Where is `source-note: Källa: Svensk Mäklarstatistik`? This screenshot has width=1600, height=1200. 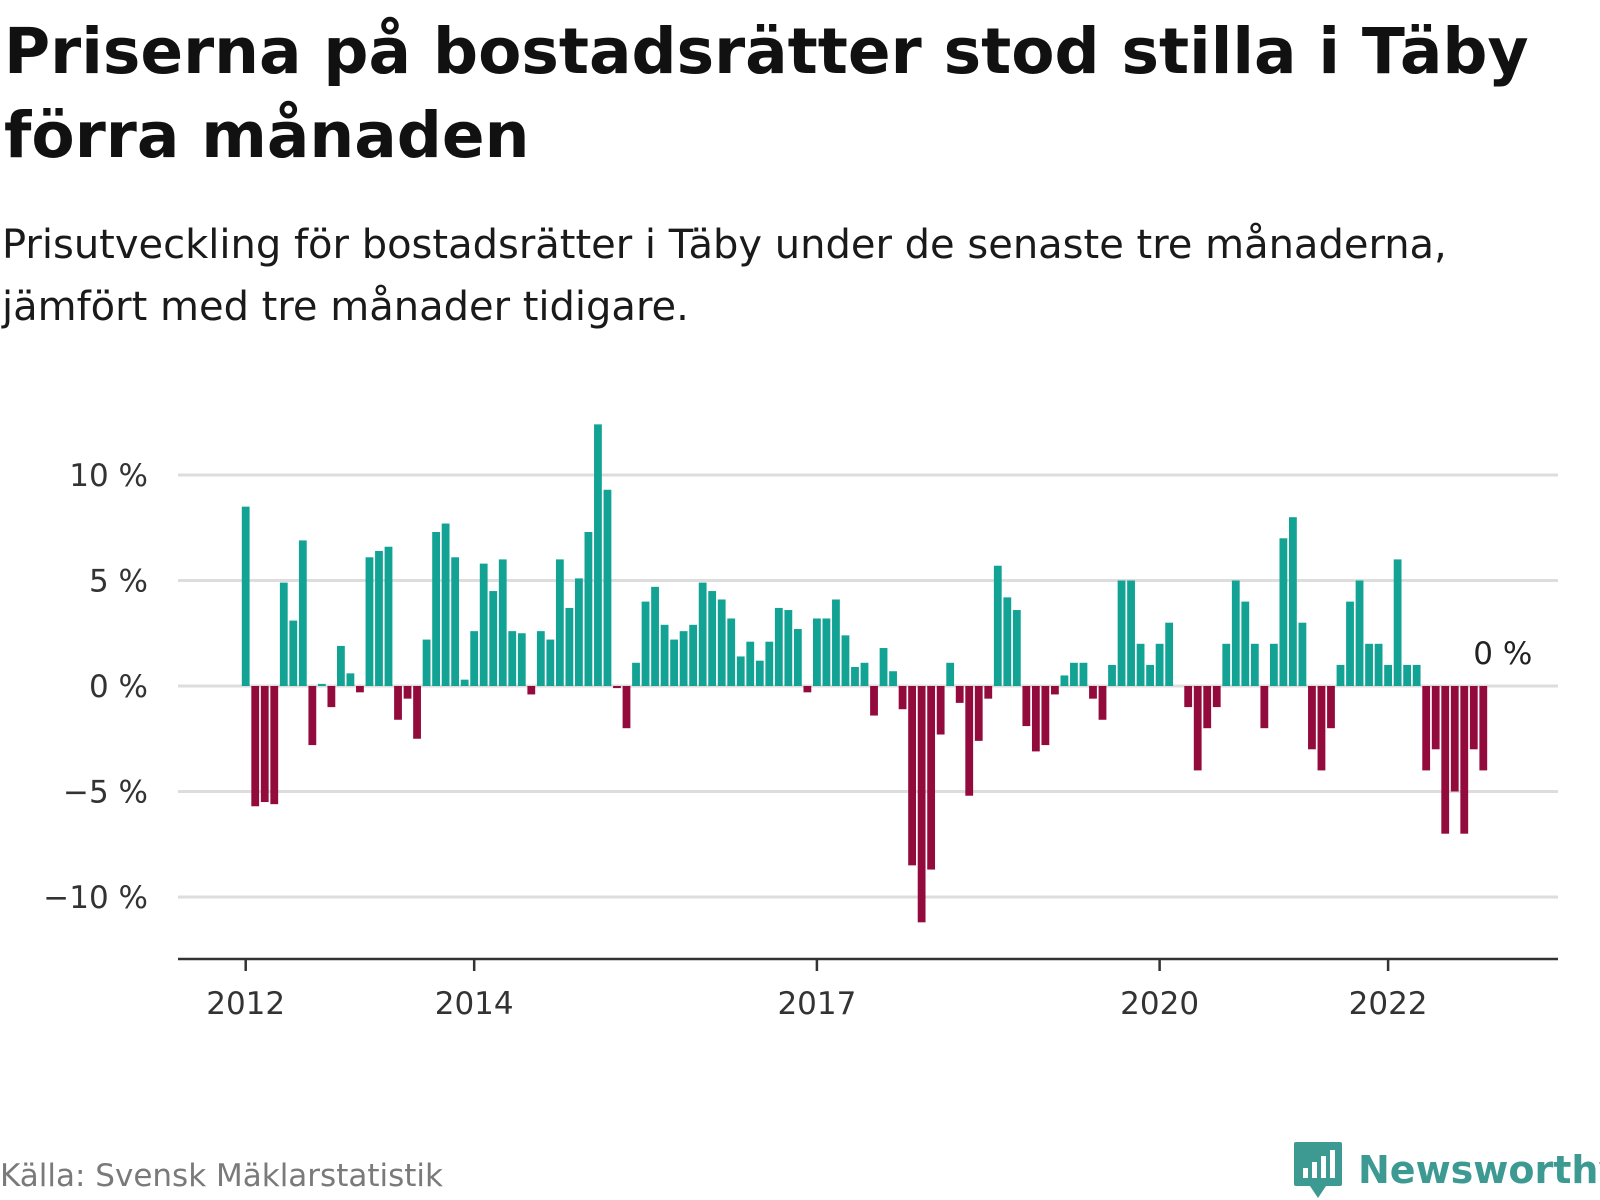 source-note: Källa: Svensk Mäklarstatistik is located at coordinates (221, 1176).